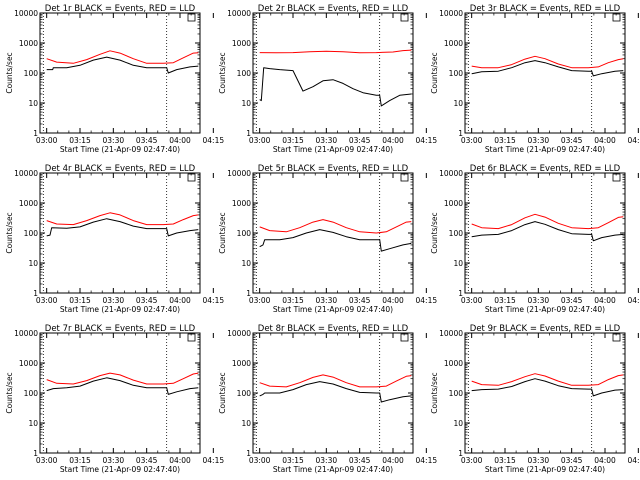 The image size is (640, 480). I want to click on chart-title: Det 5r BLACK = Events, RED = LLD, so click(333, 169).